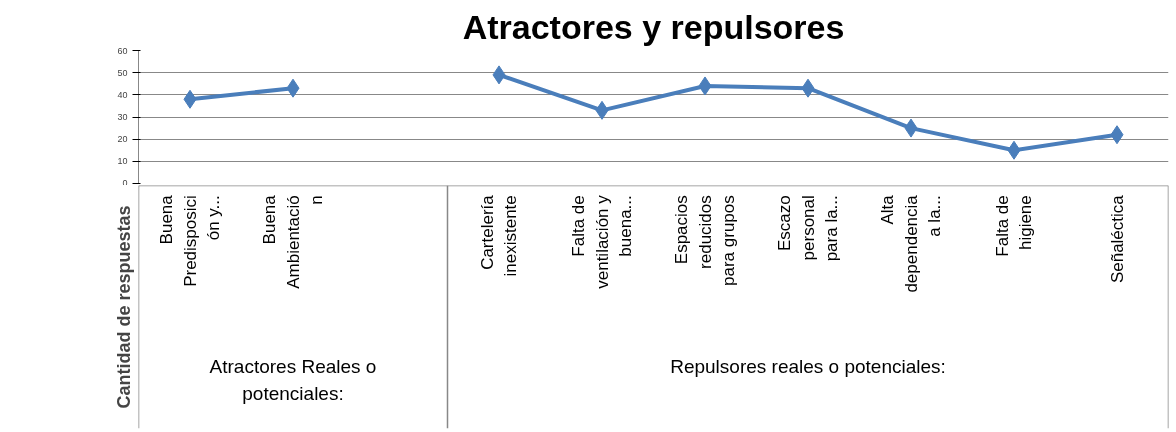 The width and height of the screenshot is (1176, 432). What do you see at coordinates (293, 241) in the screenshot?
I see `x-tick-label: Buena Ambientació n` at bounding box center [293, 241].